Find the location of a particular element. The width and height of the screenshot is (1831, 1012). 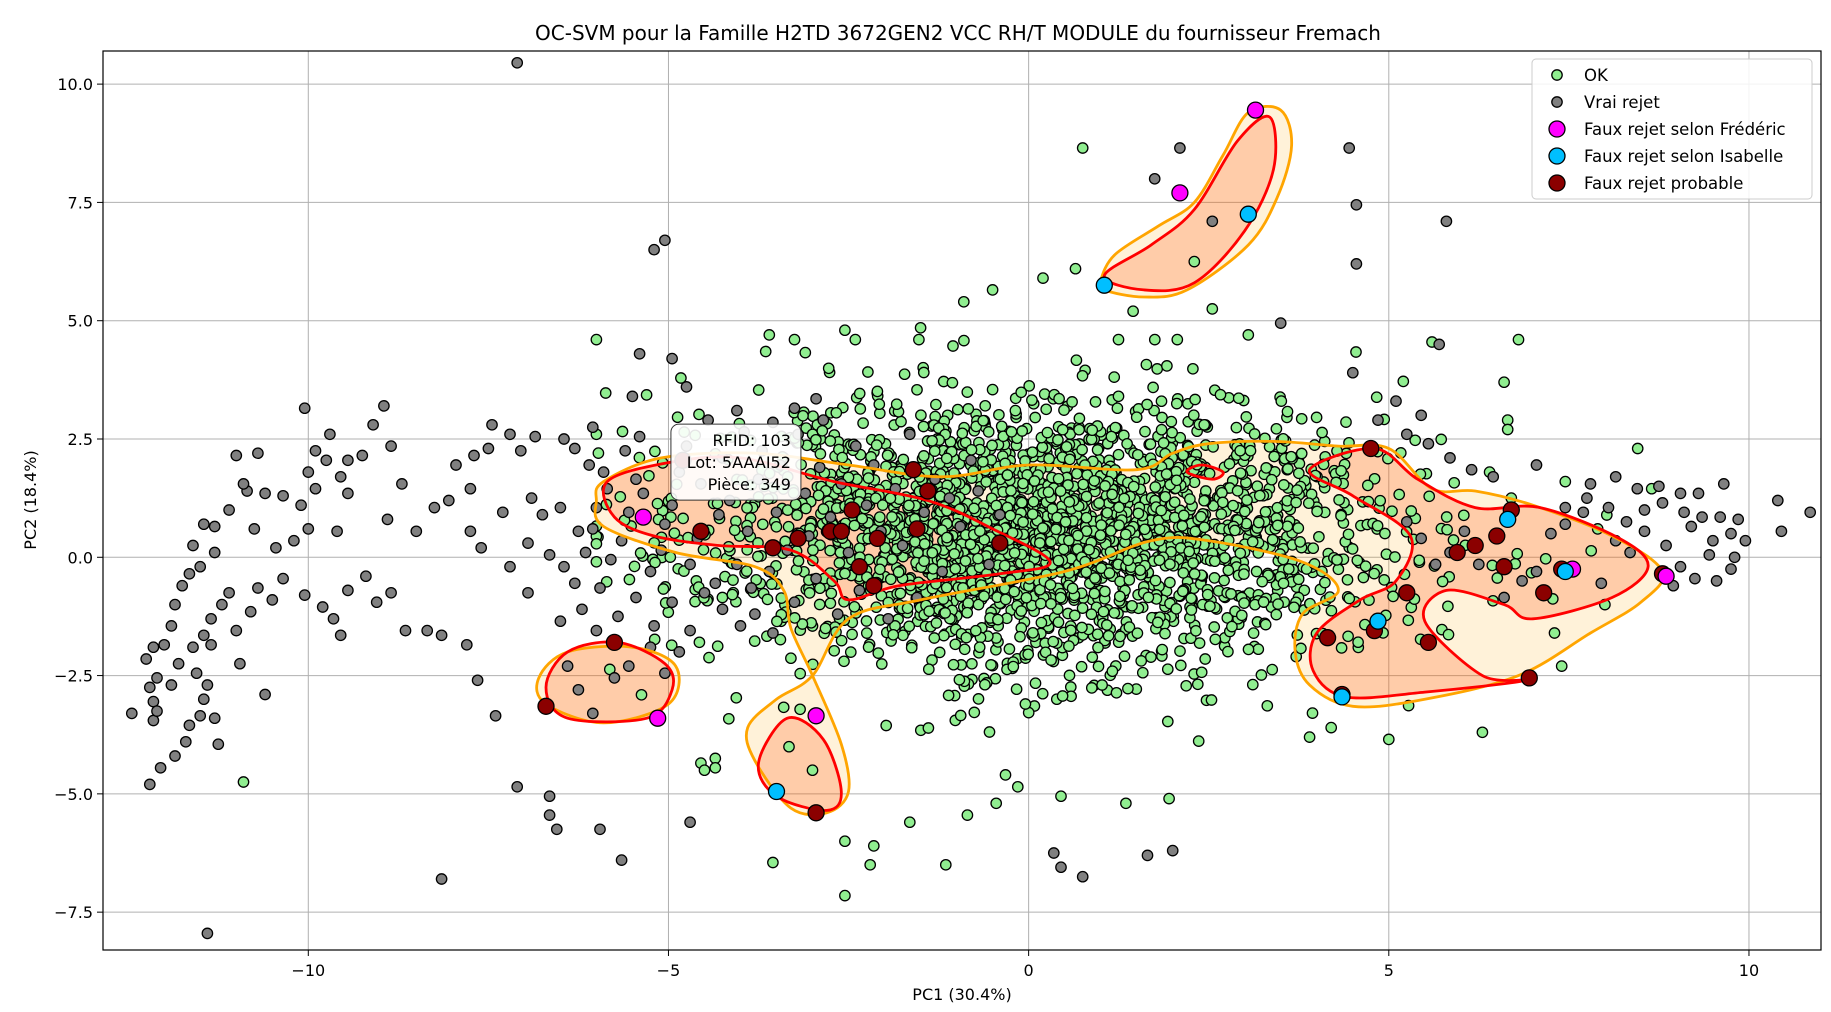

x-tick-label: 0 is located at coordinates (1029, 970).